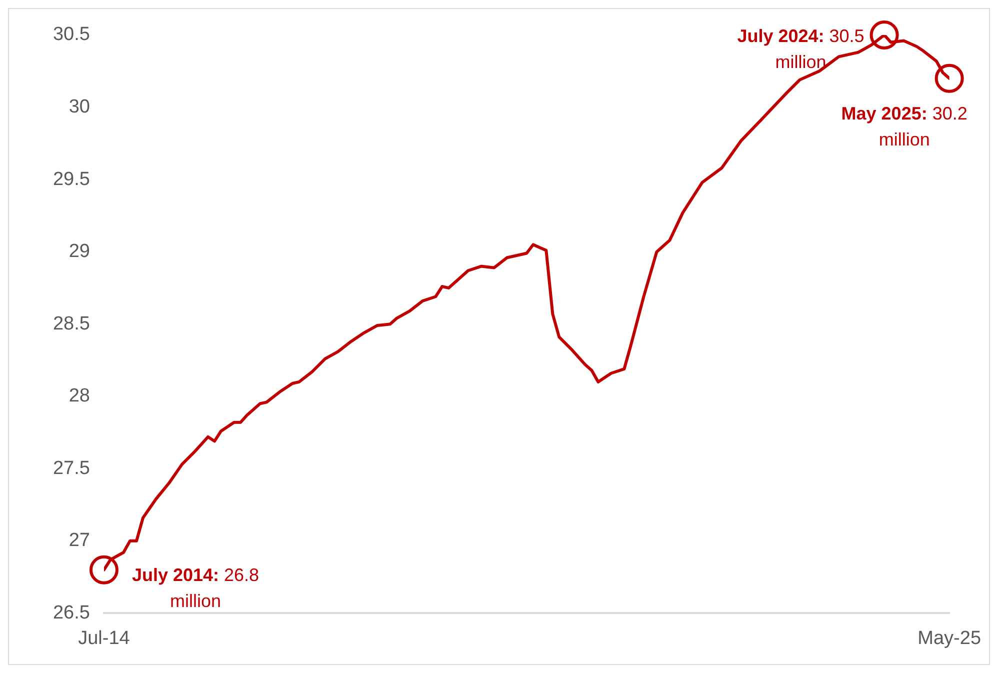 Image resolution: width=998 pixels, height=673 pixels. Describe the element at coordinates (104, 638) in the screenshot. I see `x-tick-label: Jul-14` at that location.